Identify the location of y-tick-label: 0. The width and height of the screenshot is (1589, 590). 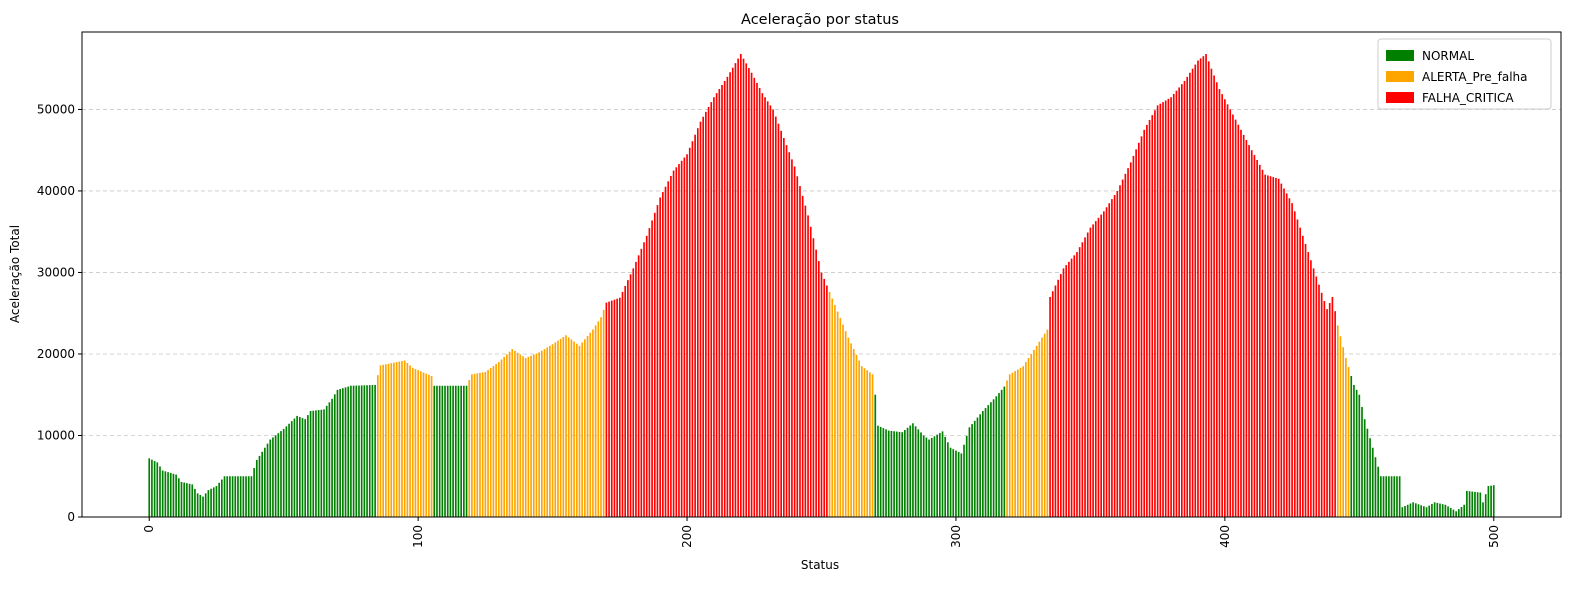
(71, 517).